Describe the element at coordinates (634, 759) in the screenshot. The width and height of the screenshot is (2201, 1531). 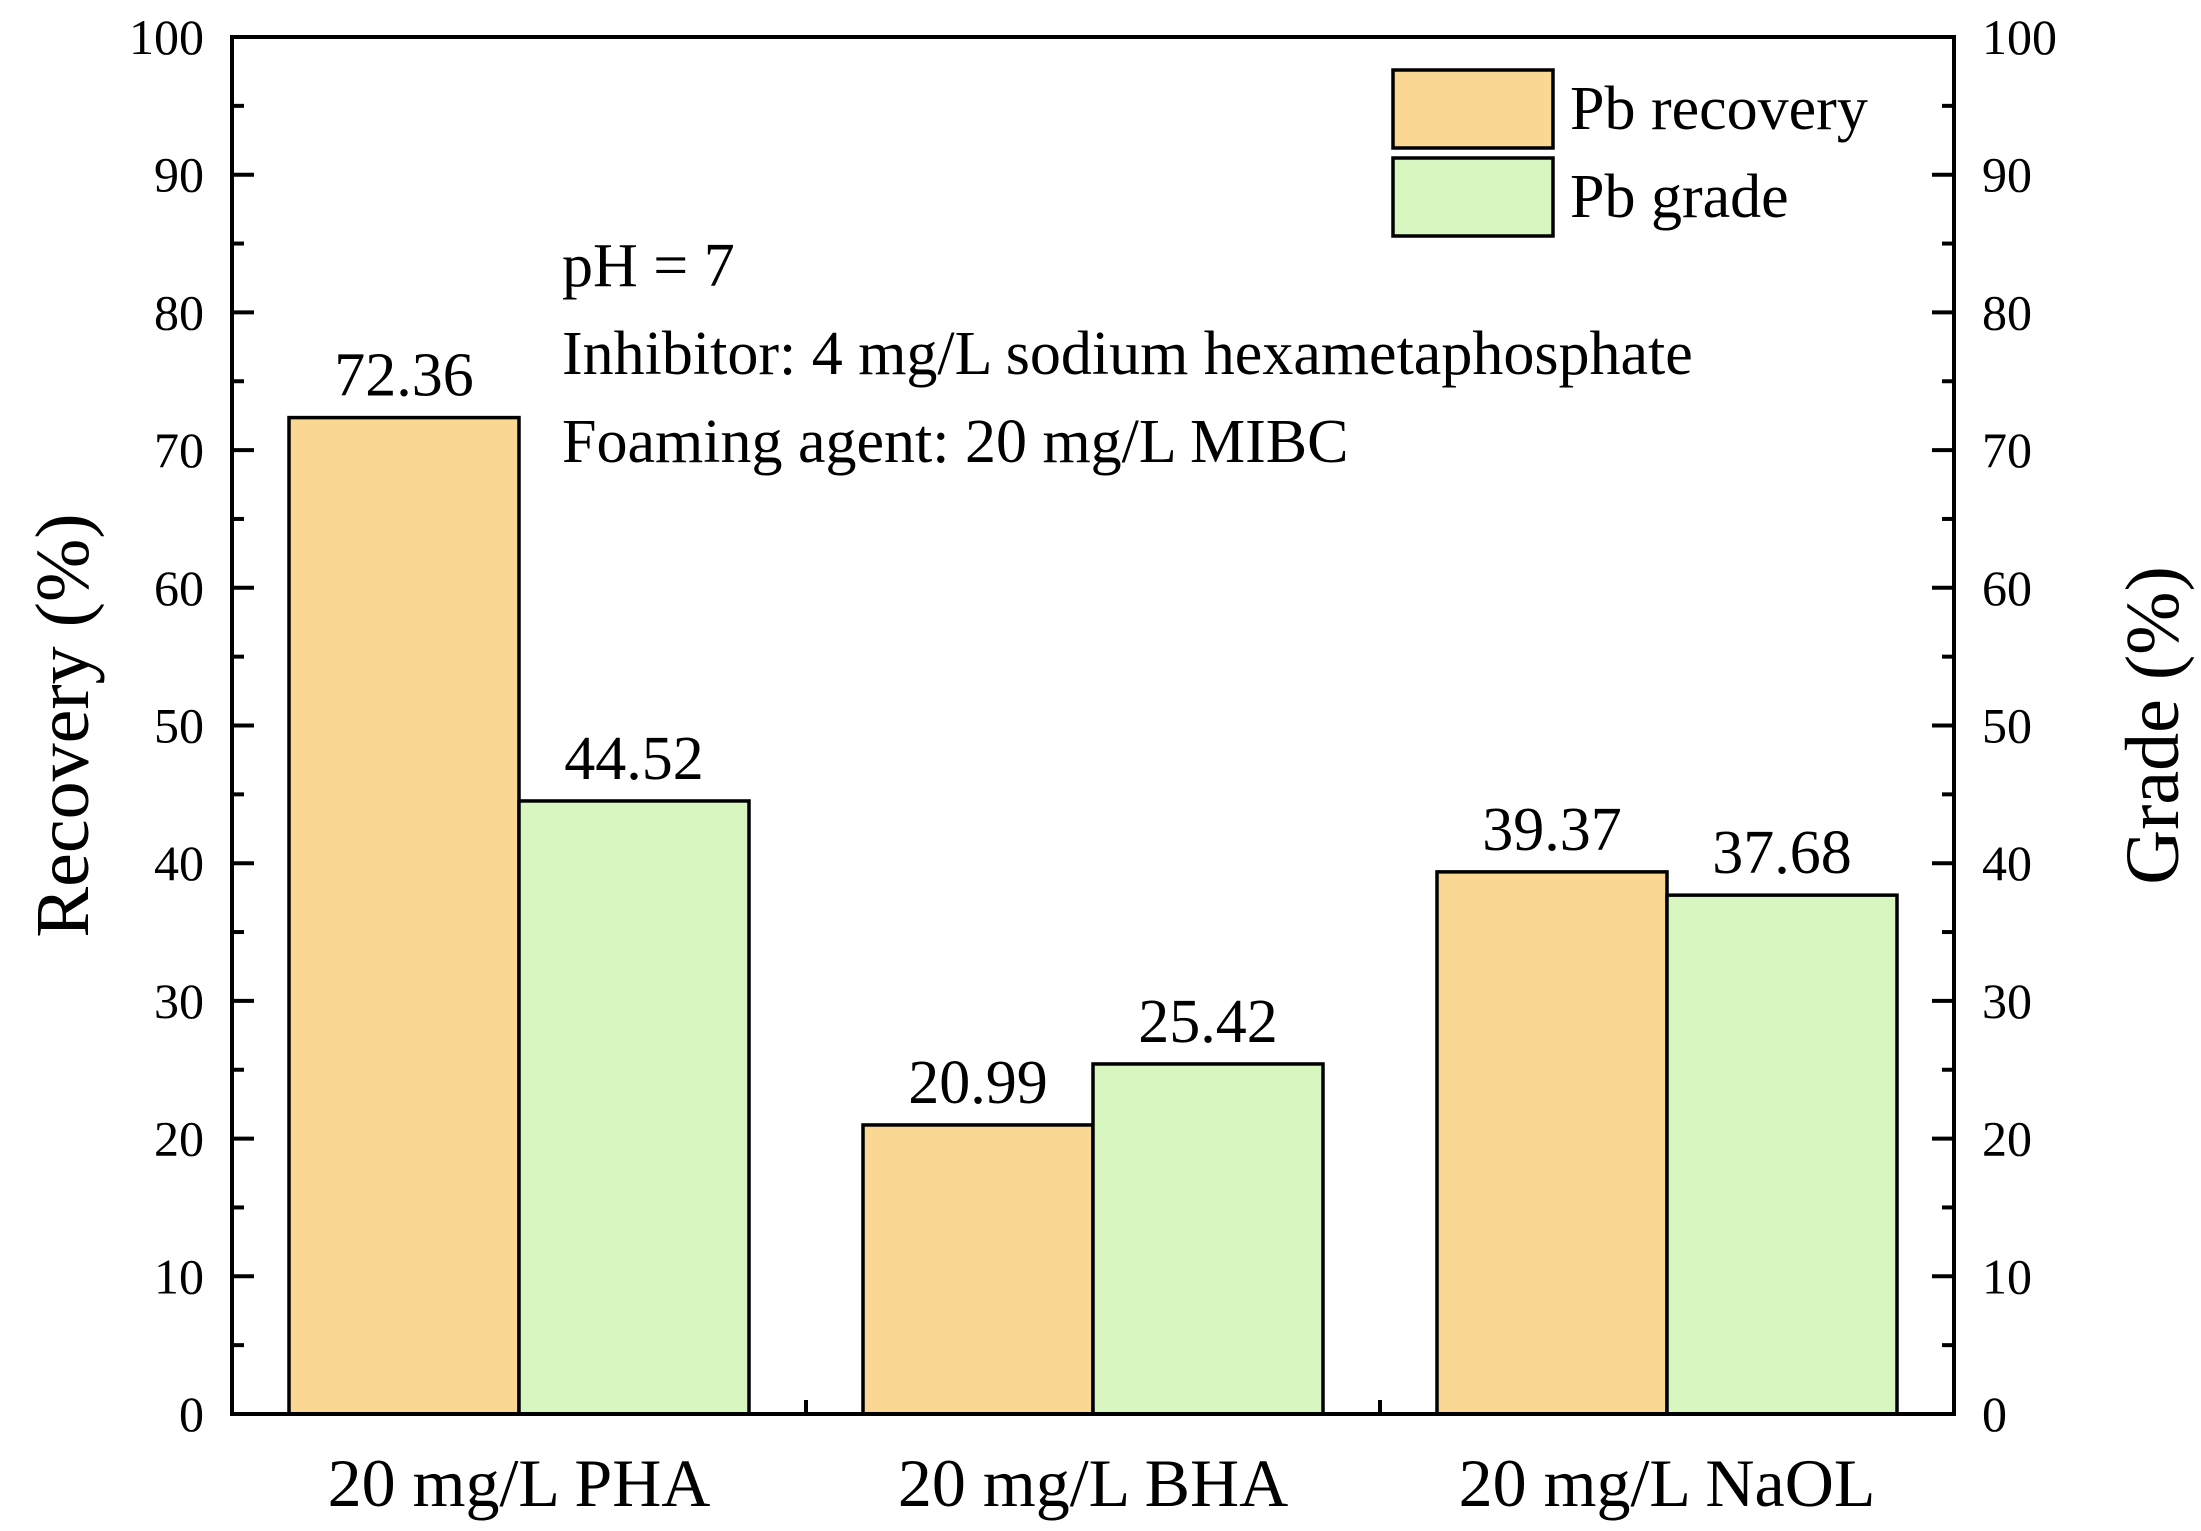
I see `data-label: 44.52` at that location.